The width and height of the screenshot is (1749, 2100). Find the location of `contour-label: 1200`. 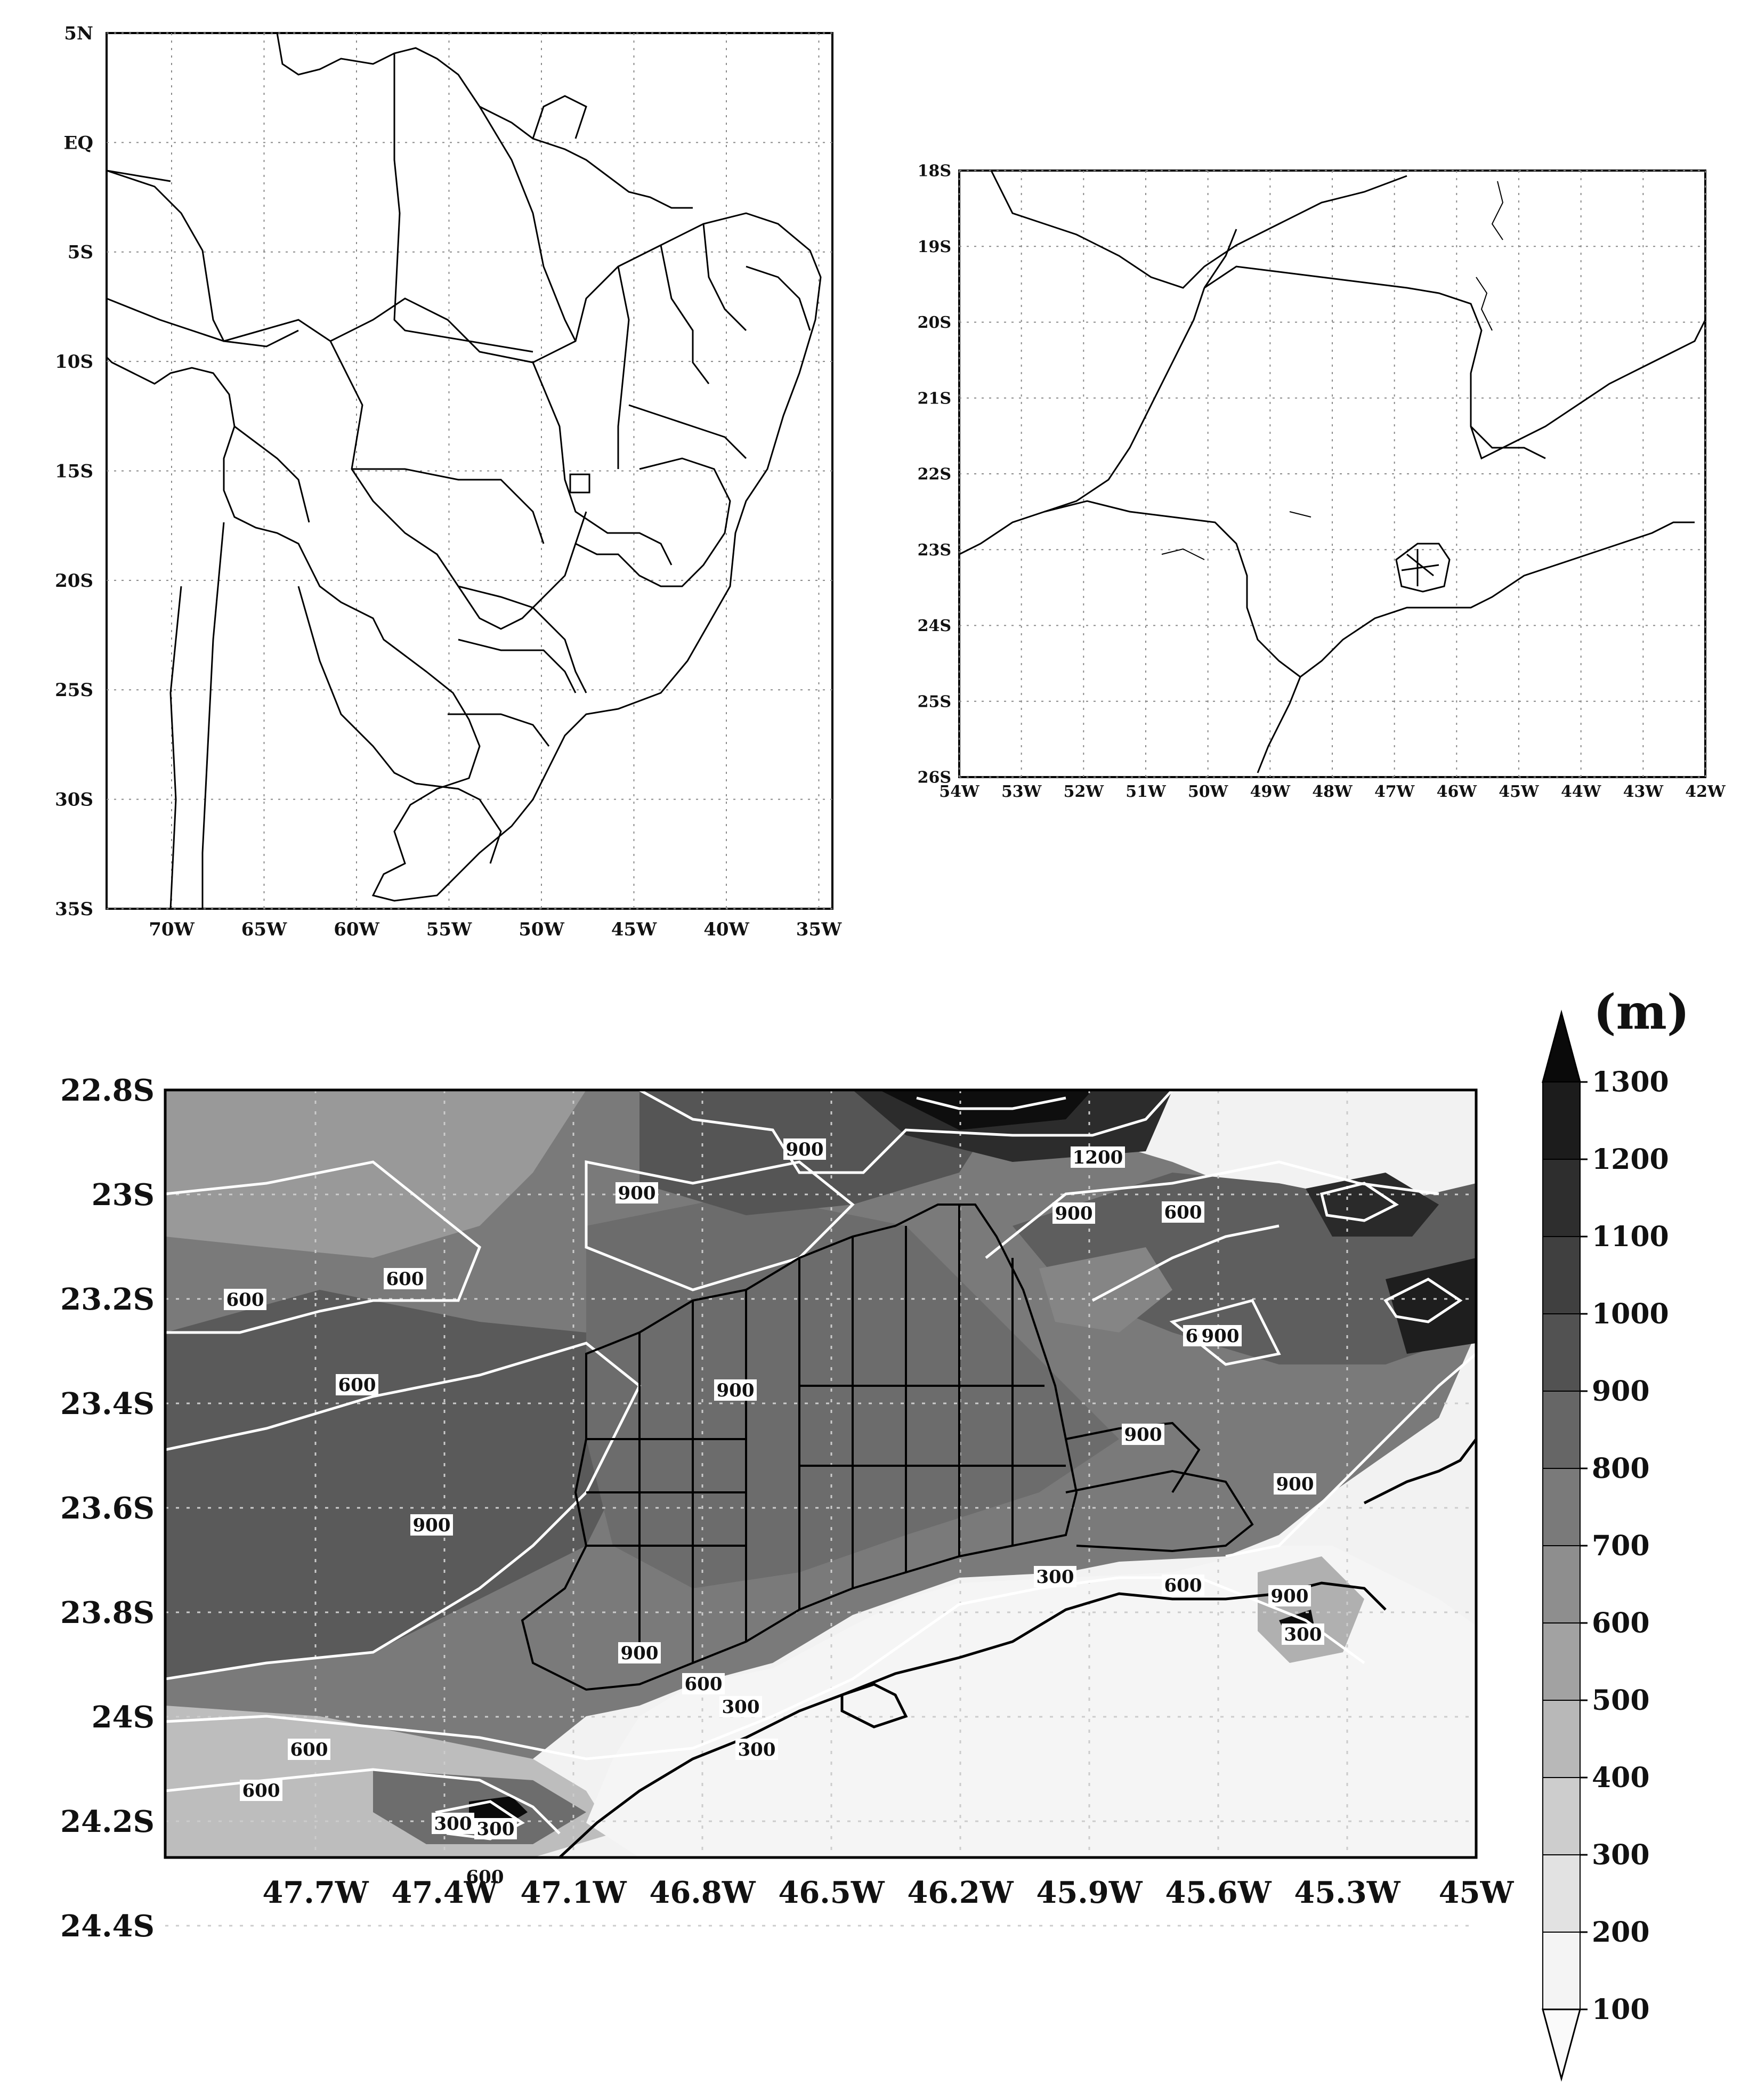

contour-label: 1200 is located at coordinates (1098, 1157).